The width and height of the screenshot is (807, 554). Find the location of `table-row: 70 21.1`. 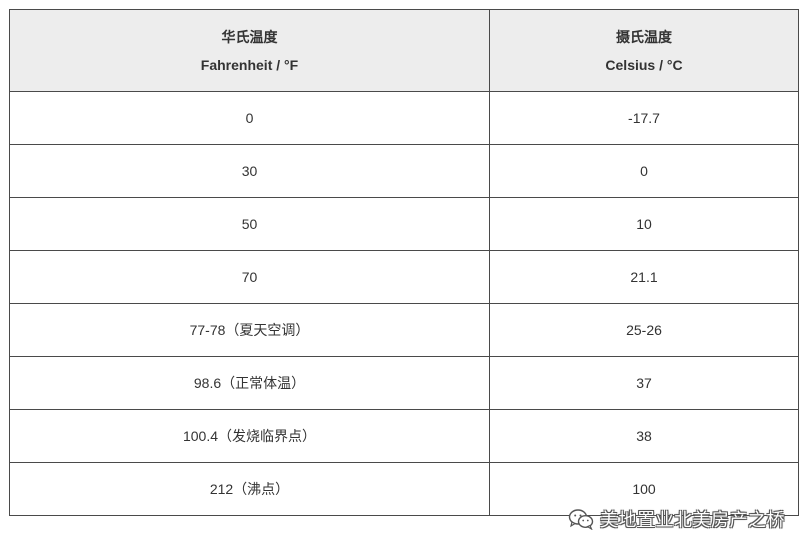

table-row: 70 21.1 is located at coordinates (404, 277).